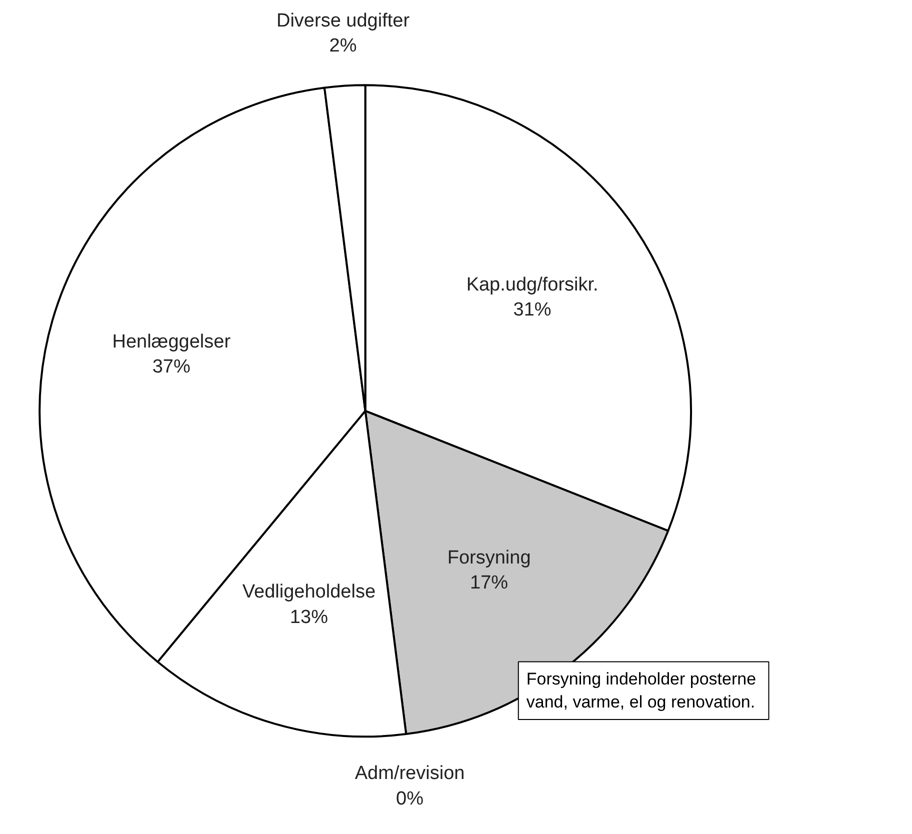 The width and height of the screenshot is (912, 834). Describe the element at coordinates (409, 773) in the screenshot. I see `category-label: Adm/revision` at that location.